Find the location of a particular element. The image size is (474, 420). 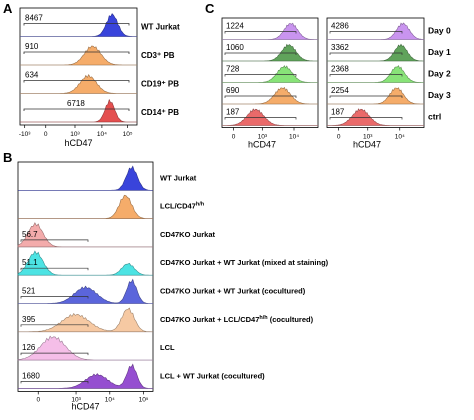

panel-c-left: 1224 1060 728 690 187 0 10³ 10⁴ hCD47 is located at coordinates (270, 83).